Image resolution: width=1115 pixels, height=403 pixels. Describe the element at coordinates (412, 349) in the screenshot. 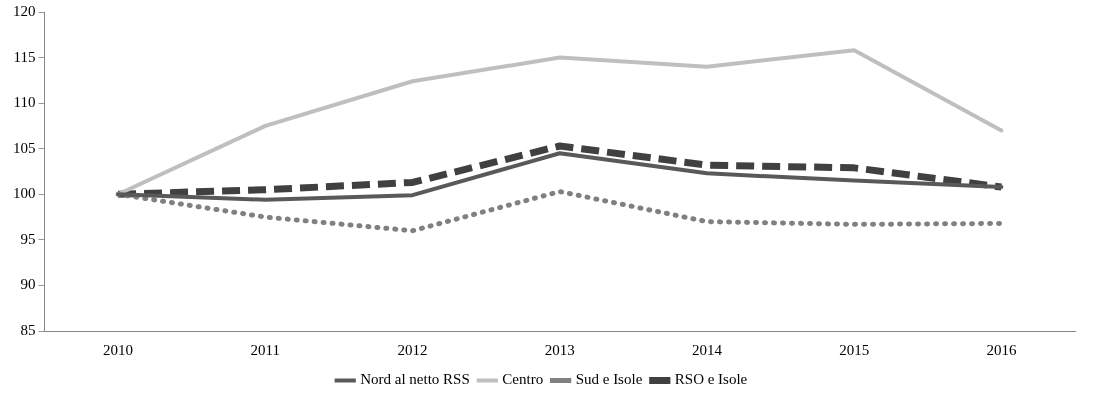

I see `x-tick-label: 2012` at that location.